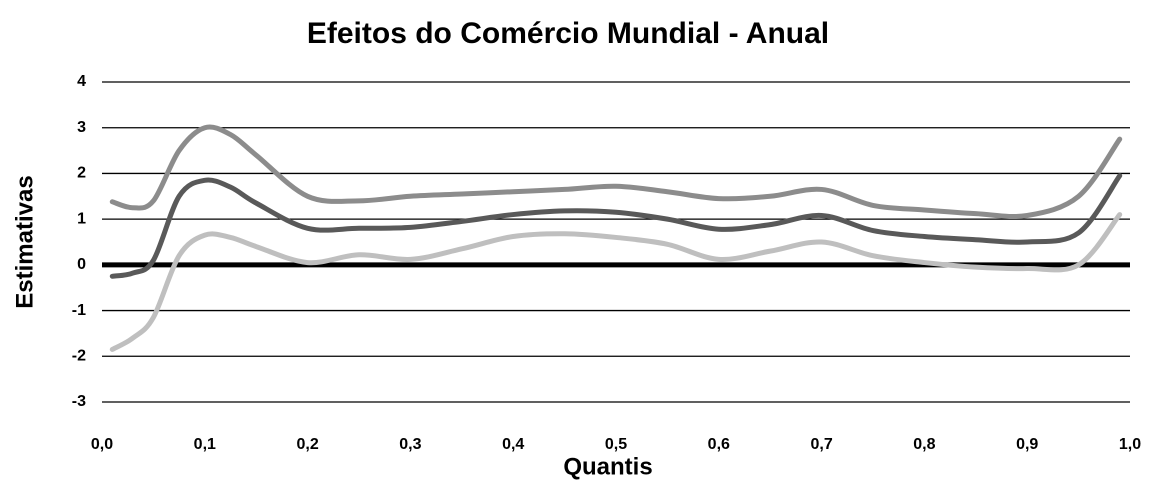 This screenshot has height=482, width=1151. What do you see at coordinates (205, 444) in the screenshot?
I see `x-tick-label: 0,1` at bounding box center [205, 444].